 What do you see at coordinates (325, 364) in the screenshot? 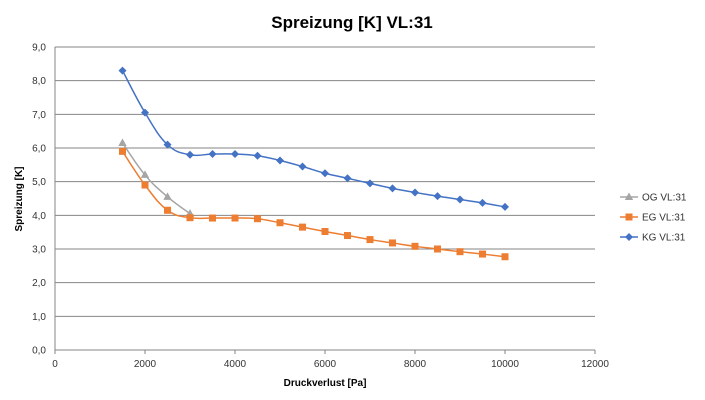
I see `x-tick-label: 6000` at bounding box center [325, 364].